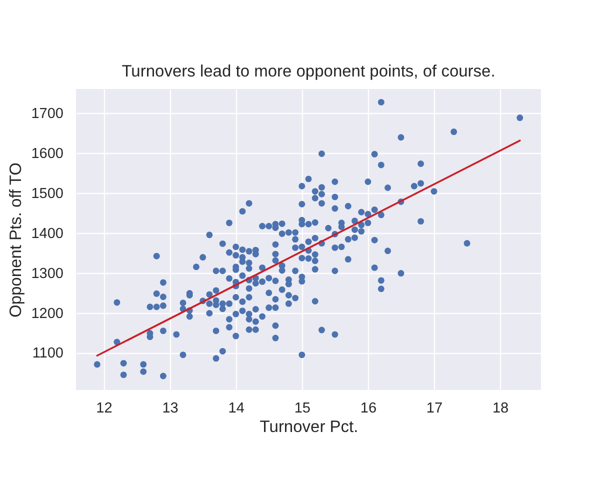 The image size is (600, 480). I want to click on x-axis-title: Turnover Pct., so click(309, 427).